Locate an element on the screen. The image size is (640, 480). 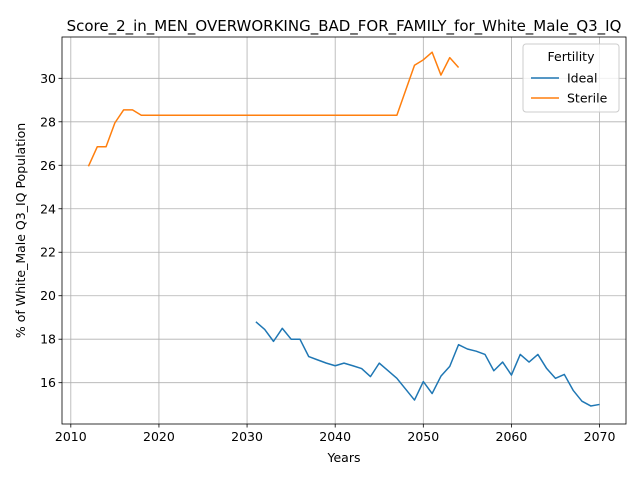
x-tick-label: 2070 is located at coordinates (600, 436).